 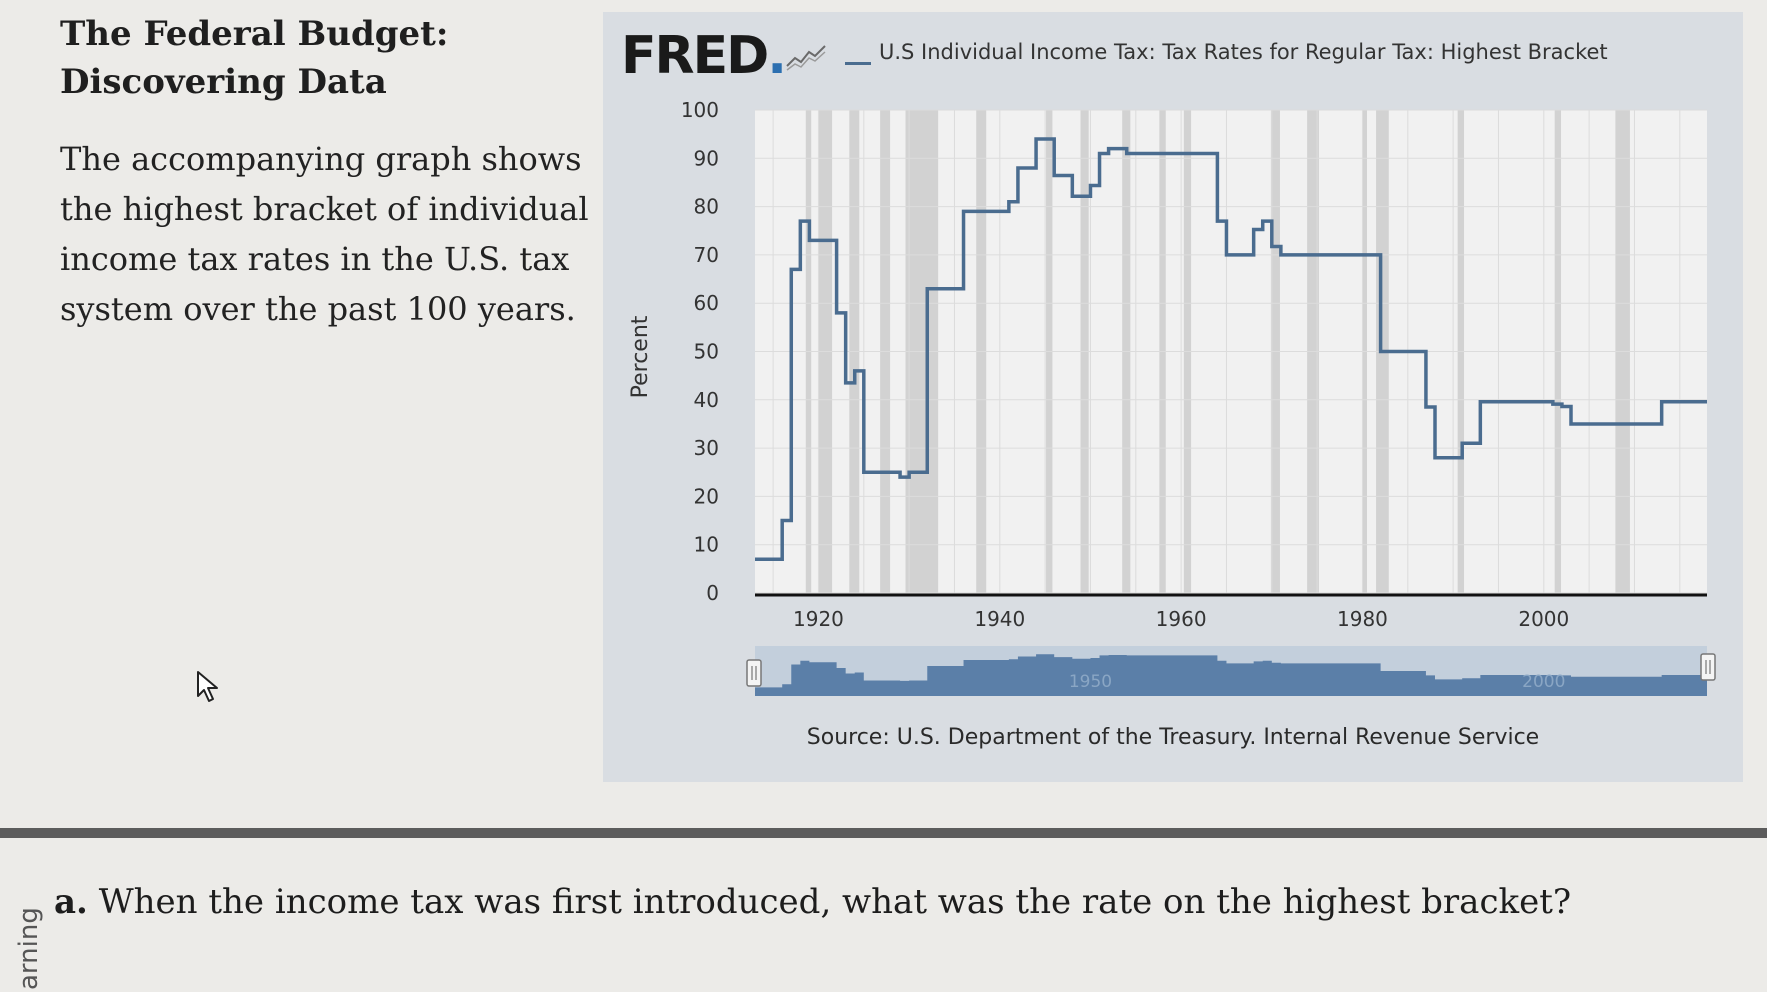 What do you see at coordinates (706, 207) in the screenshot?
I see `y-tick-label: 80` at bounding box center [706, 207].